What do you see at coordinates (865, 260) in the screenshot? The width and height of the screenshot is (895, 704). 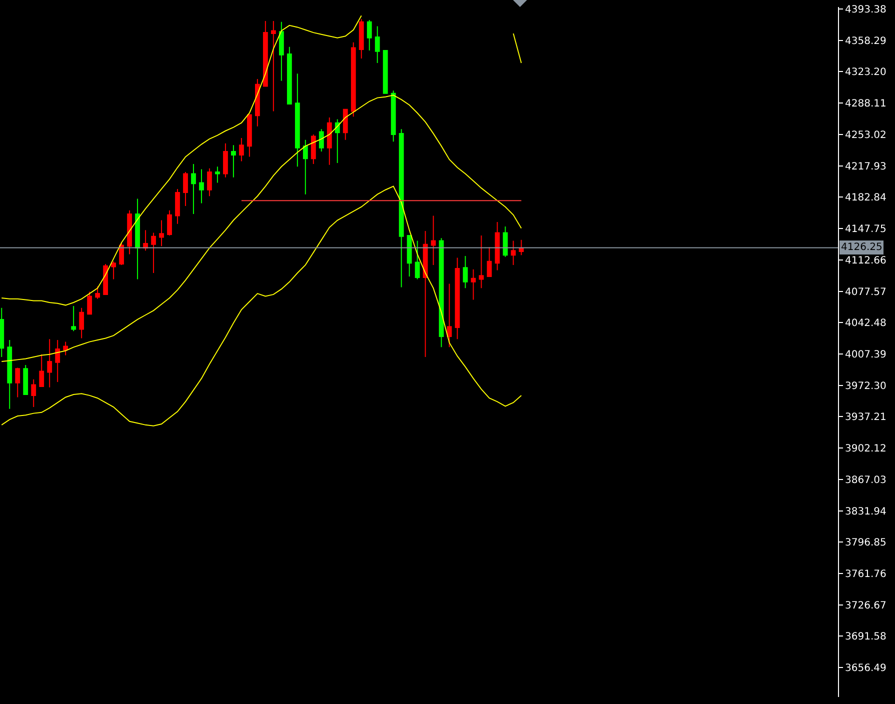 I see `y-tick-label: 4112.66` at bounding box center [865, 260].